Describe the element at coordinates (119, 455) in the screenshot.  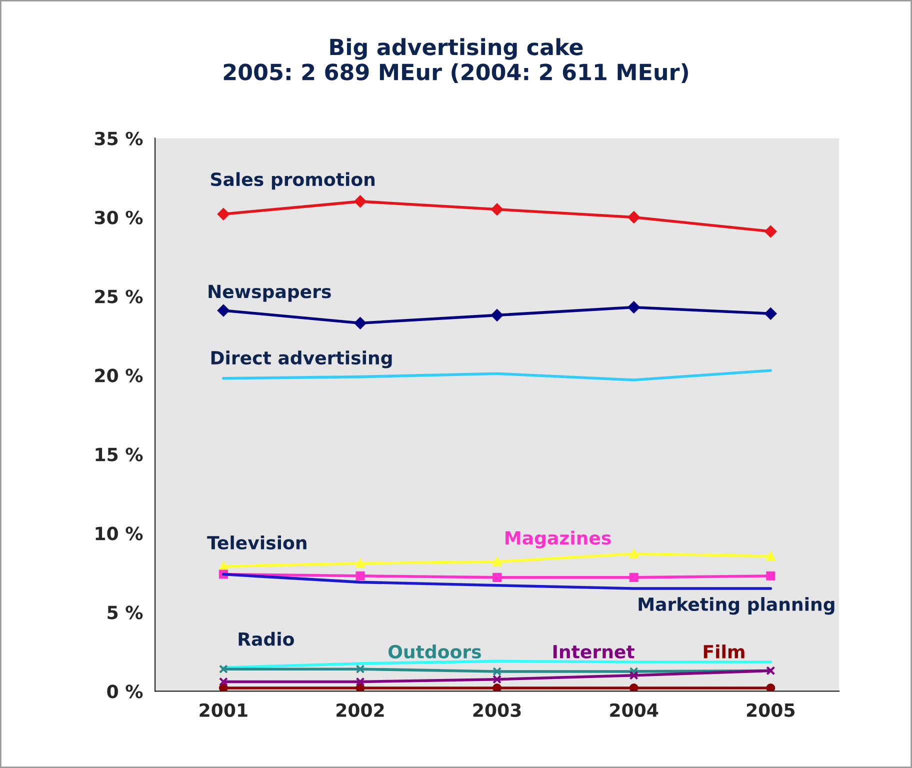
I see `y-tick-label: 15 %` at that location.